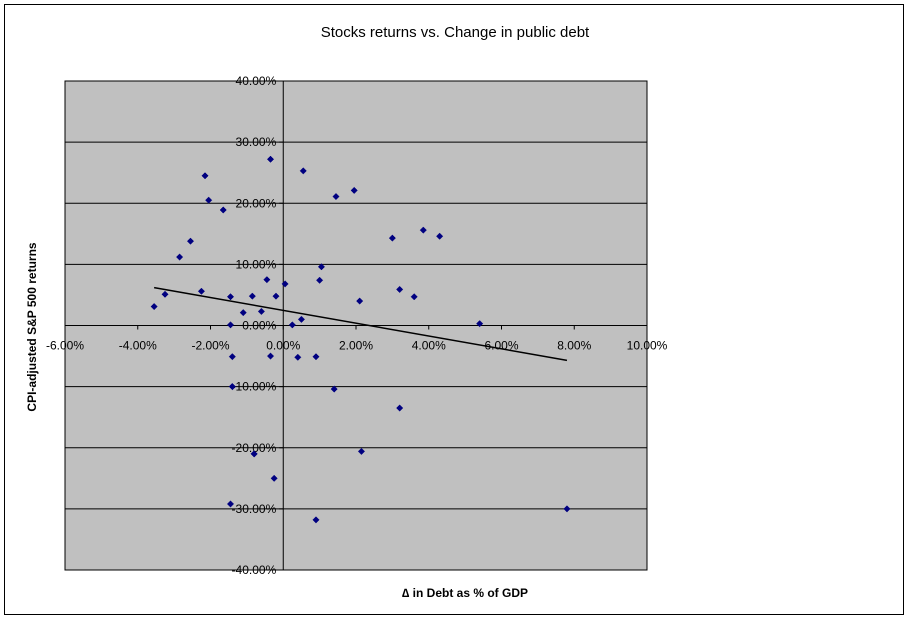 The height and width of the screenshot is (626, 909). Describe the element at coordinates (256, 203) in the screenshot. I see `y-tick-label: 20.00%` at that location.